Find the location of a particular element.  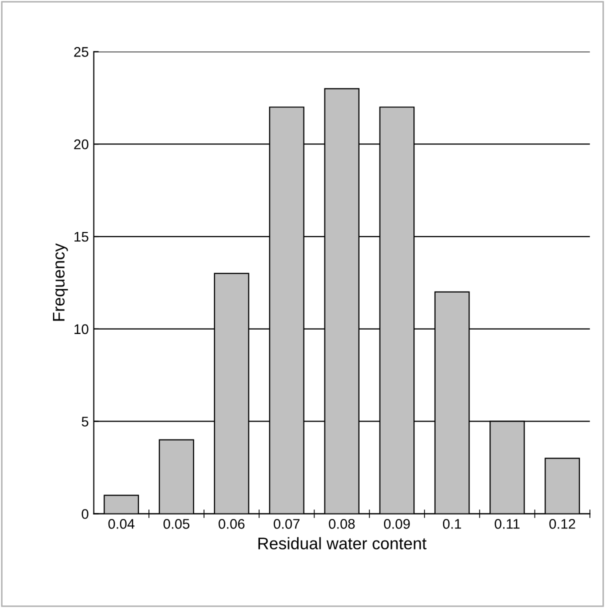

y-tick-label: 5 is located at coordinates (85, 421).